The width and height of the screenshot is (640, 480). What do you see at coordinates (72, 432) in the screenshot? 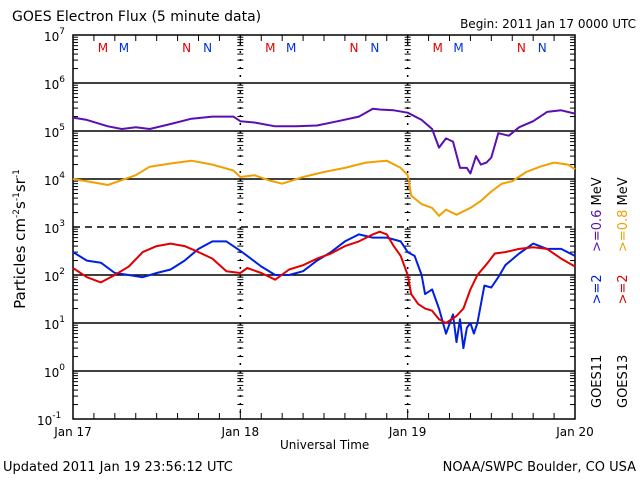
I see `x-tick-label: Jan 17` at bounding box center [72, 432].